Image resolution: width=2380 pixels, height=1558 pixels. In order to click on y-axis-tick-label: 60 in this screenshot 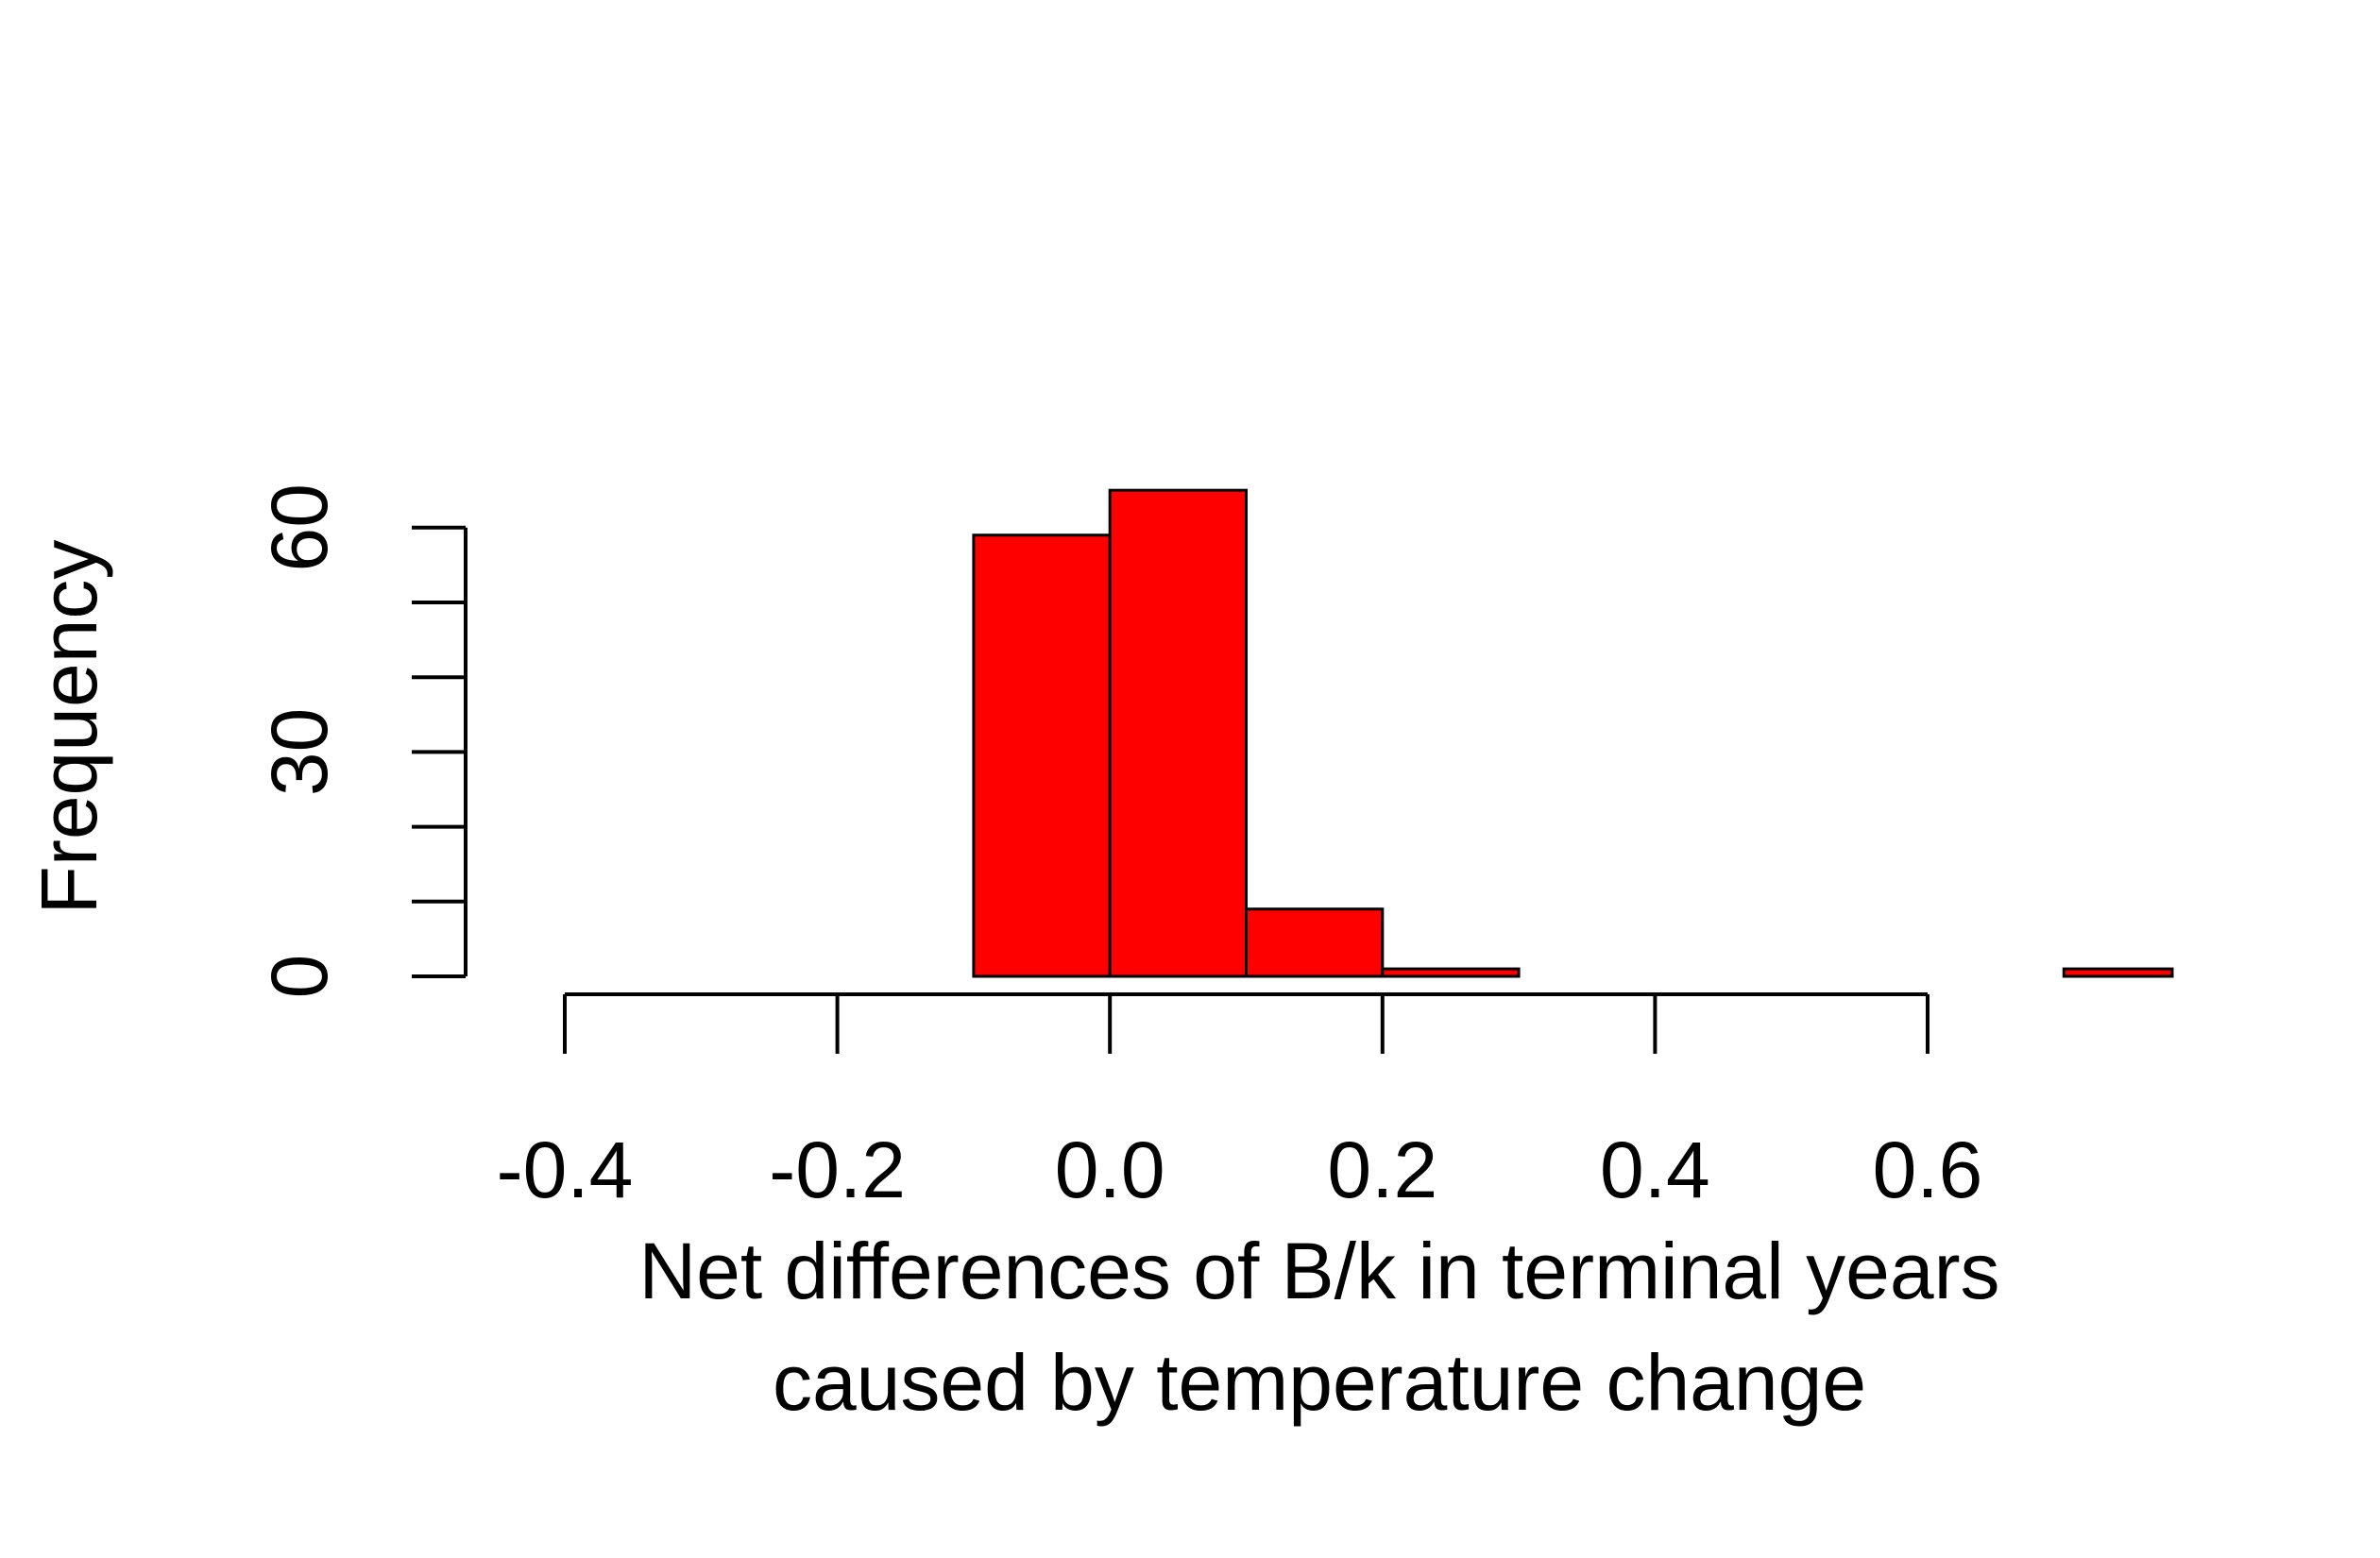, I will do `click(299, 527)`.